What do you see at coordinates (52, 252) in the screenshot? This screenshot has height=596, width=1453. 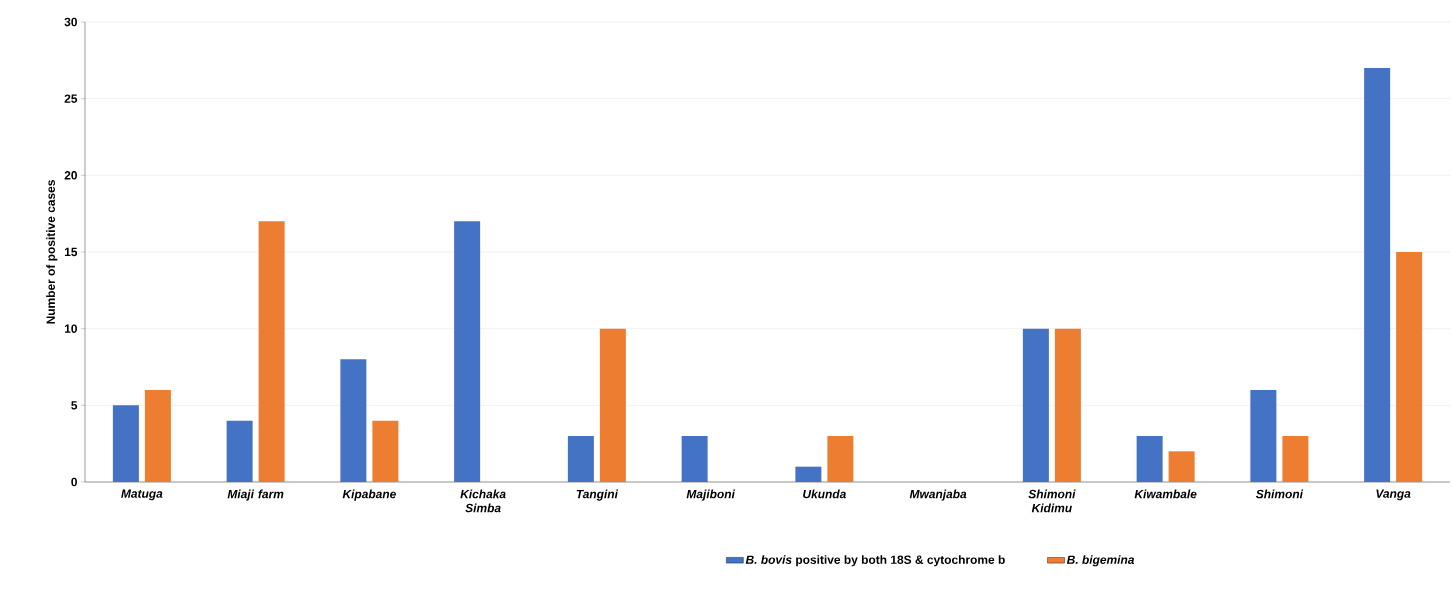 I see `y-axis-title: Number of positive cases` at bounding box center [52, 252].